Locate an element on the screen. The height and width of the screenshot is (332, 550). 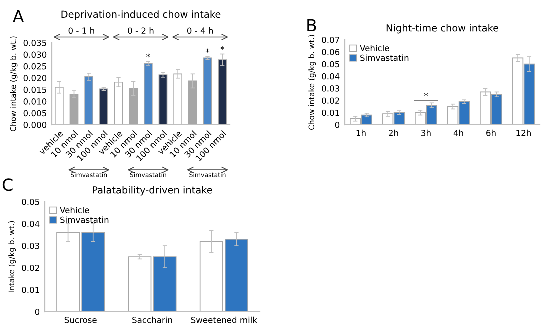
text: B is located at coordinates (312, 25).